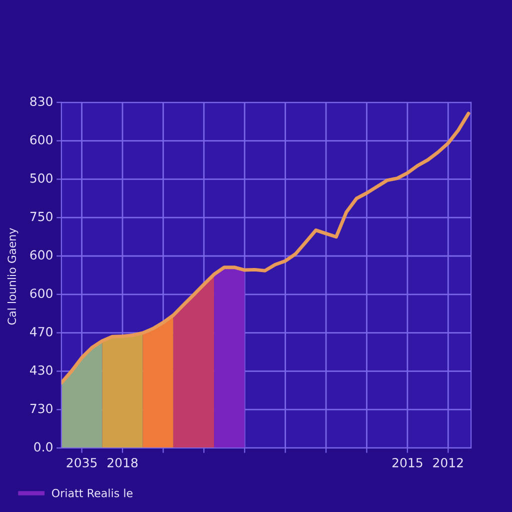  Describe the element at coordinates (81, 463) in the screenshot. I see `x-tick-label: 2035` at that location.